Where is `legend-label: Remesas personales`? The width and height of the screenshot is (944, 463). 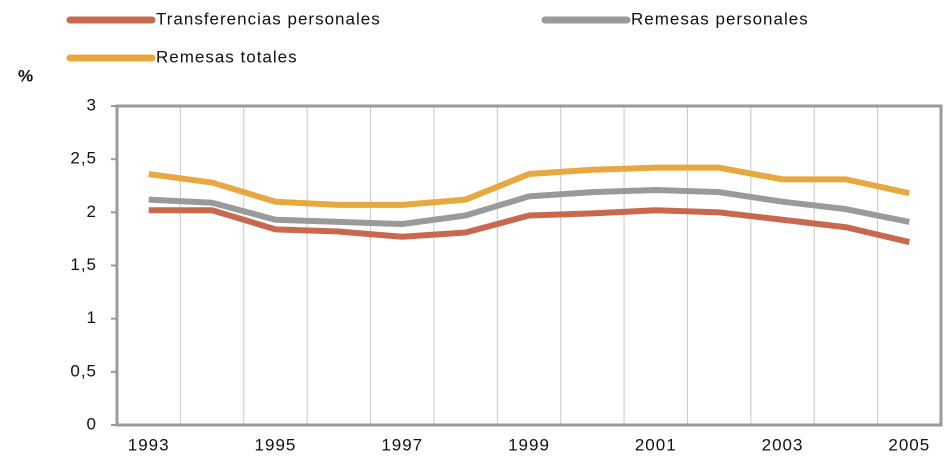
legend-label: Remesas personales is located at coordinates (720, 18).